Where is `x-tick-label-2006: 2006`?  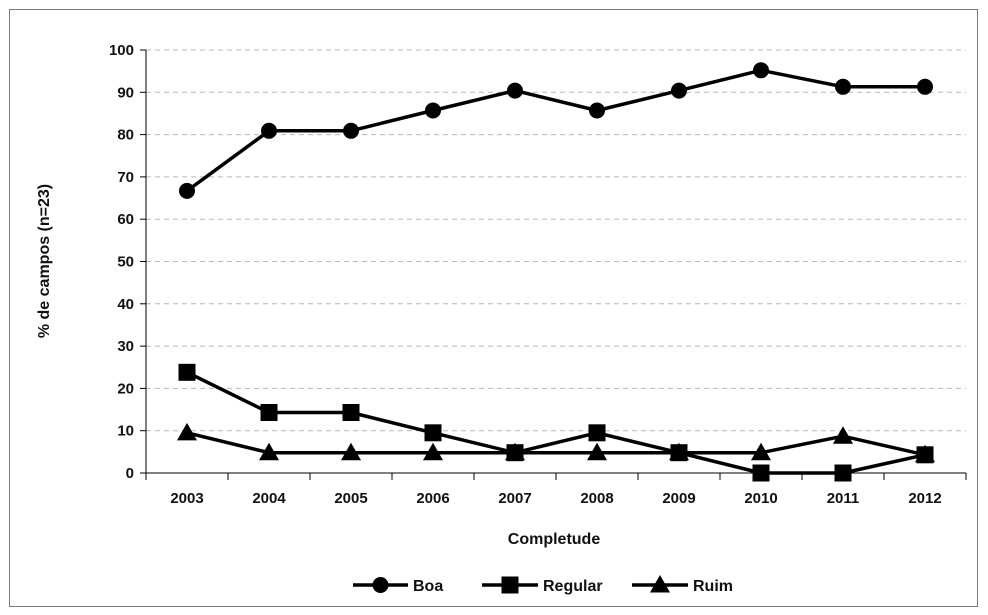 x-tick-label-2006: 2006 is located at coordinates (432, 498).